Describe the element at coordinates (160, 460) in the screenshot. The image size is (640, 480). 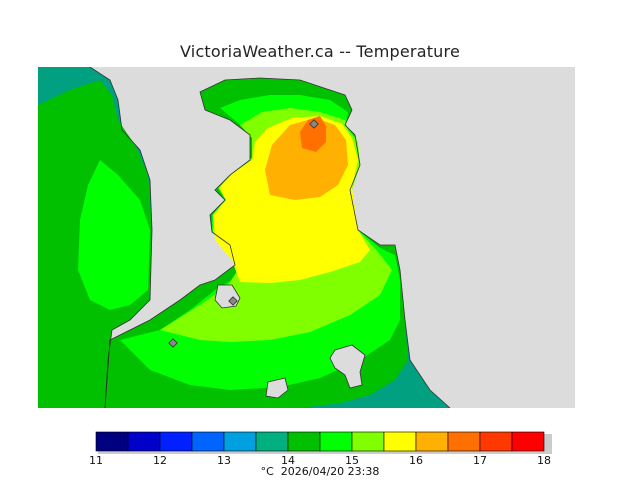
I see `legend-tick-label: 12` at that location.